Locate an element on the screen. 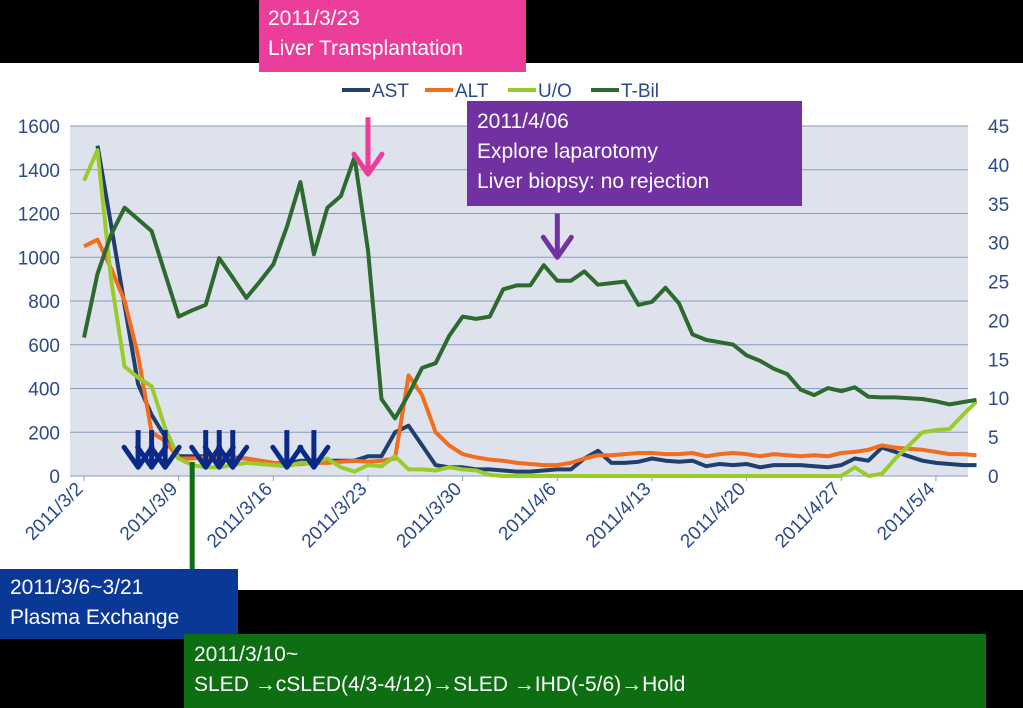 Image resolution: width=1023 pixels, height=708 pixels. legend-label-alt: ALT is located at coordinates (472, 91).